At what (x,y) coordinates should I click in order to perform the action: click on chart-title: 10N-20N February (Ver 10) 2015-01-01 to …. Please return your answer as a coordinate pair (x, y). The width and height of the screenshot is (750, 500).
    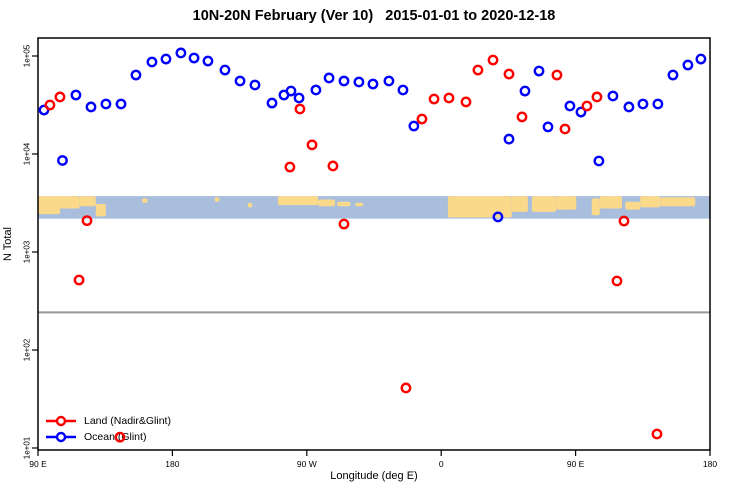
    Looking at the image, I should click on (374, 16).